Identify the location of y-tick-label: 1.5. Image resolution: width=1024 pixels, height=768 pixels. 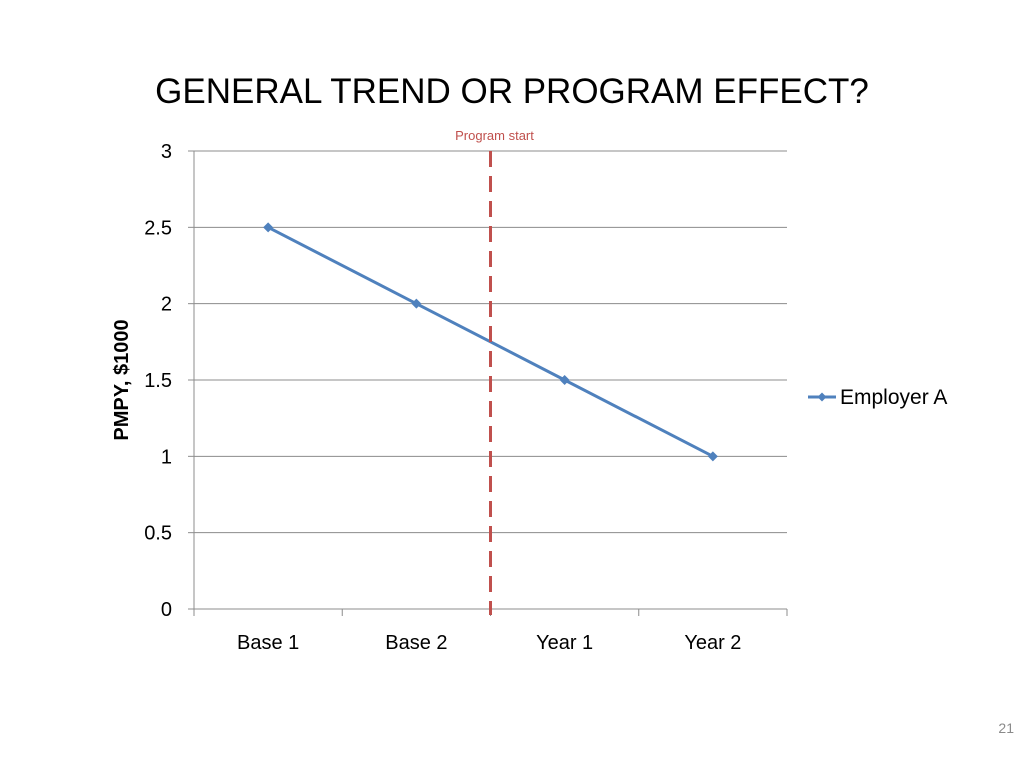
(158, 381).